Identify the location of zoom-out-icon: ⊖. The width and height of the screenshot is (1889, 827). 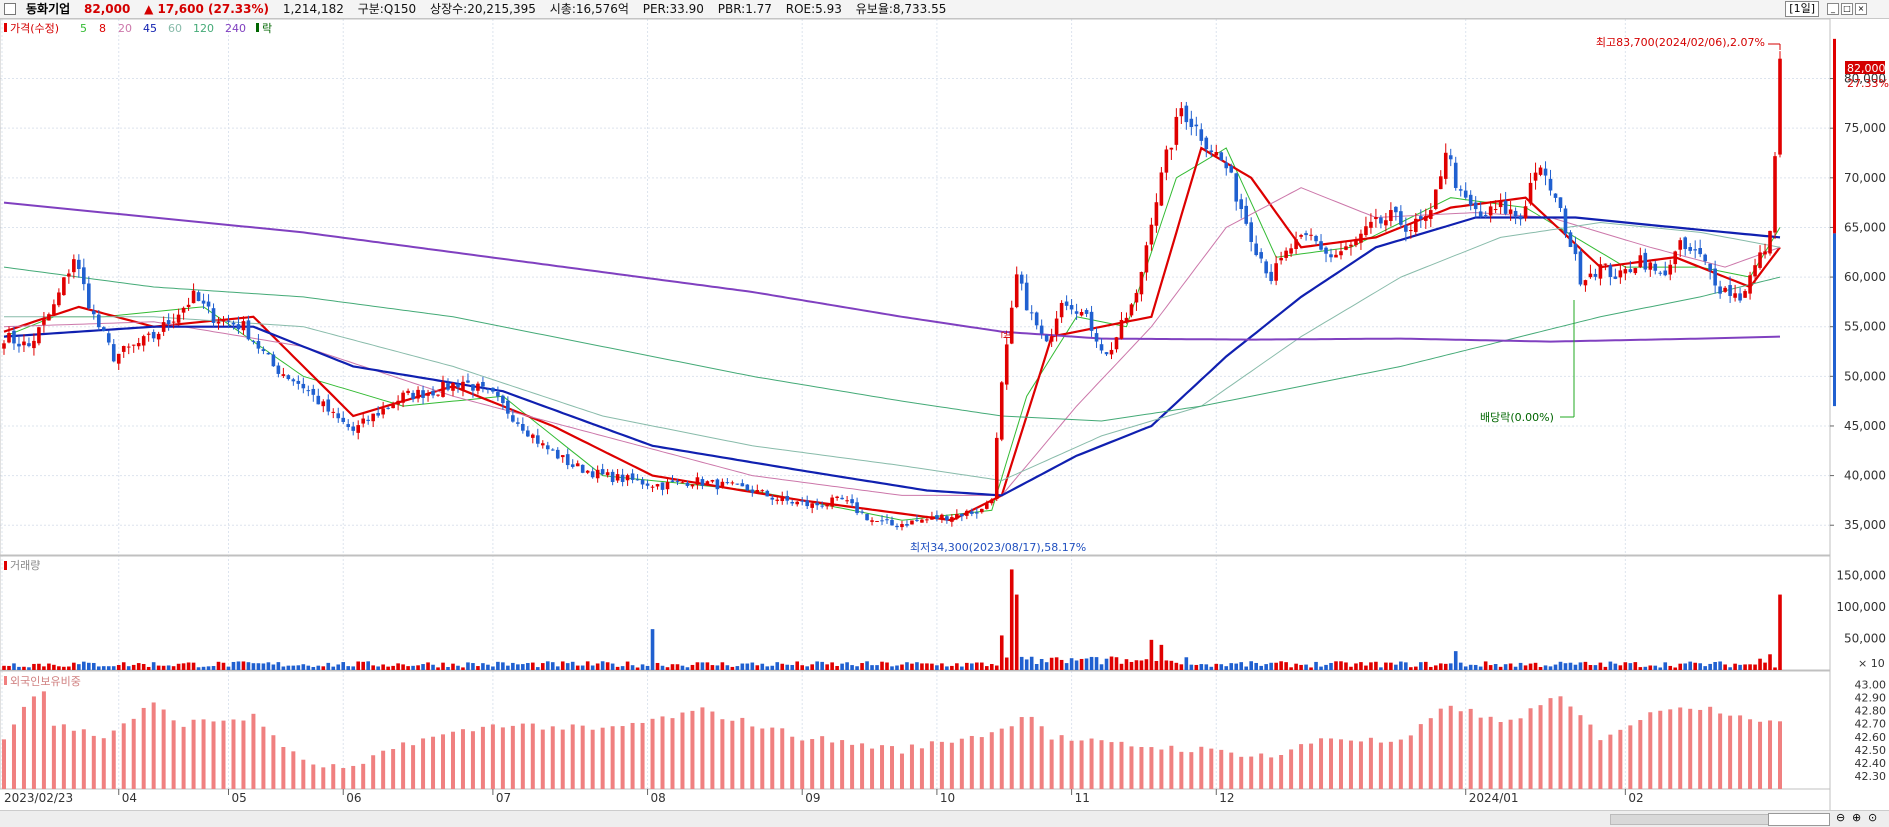
(1841, 817).